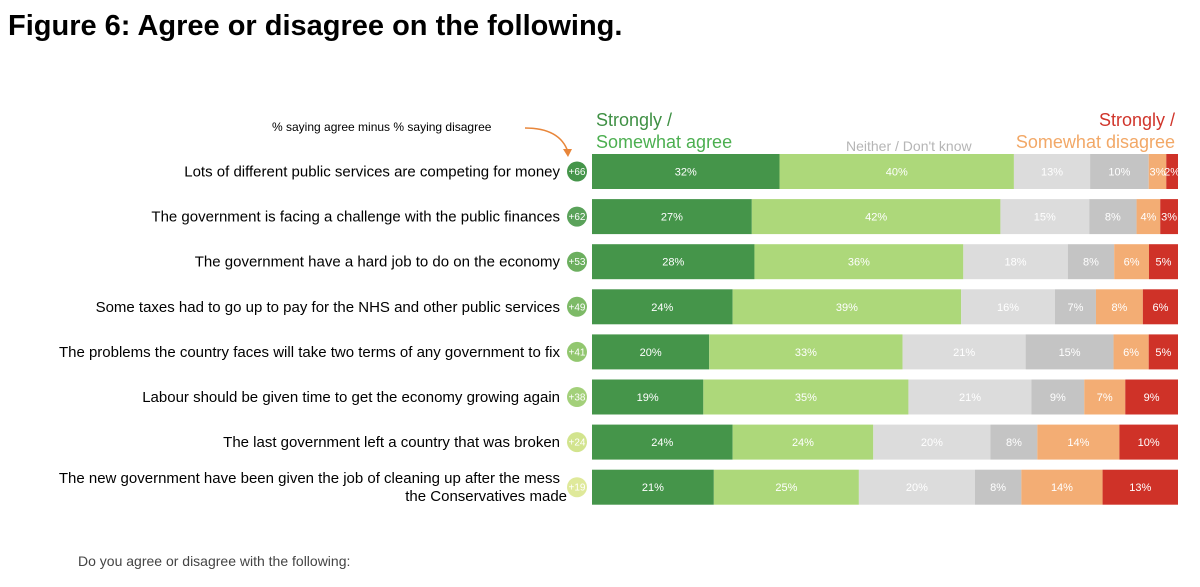  I want to click on bar-value-label: 4%, so click(1148, 218).